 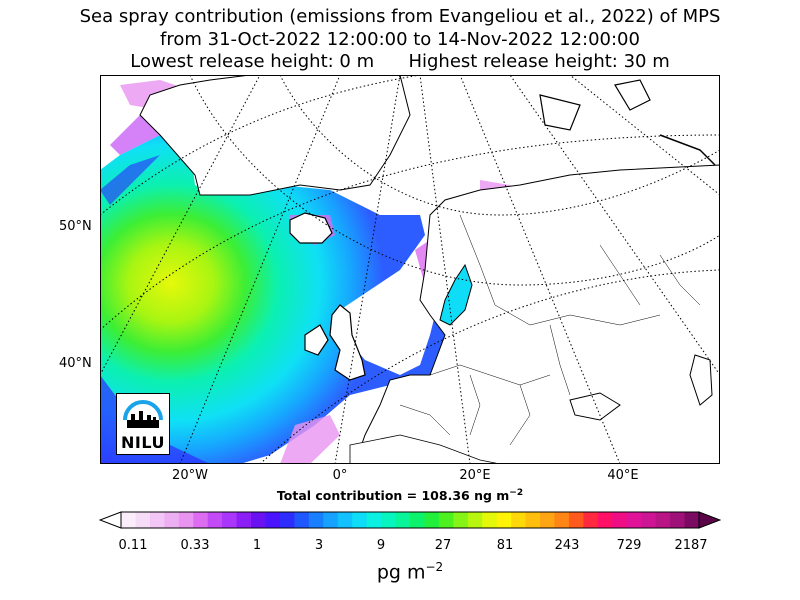 What do you see at coordinates (75, 363) in the screenshot?
I see `lat-label-40n: 40°N` at bounding box center [75, 363].